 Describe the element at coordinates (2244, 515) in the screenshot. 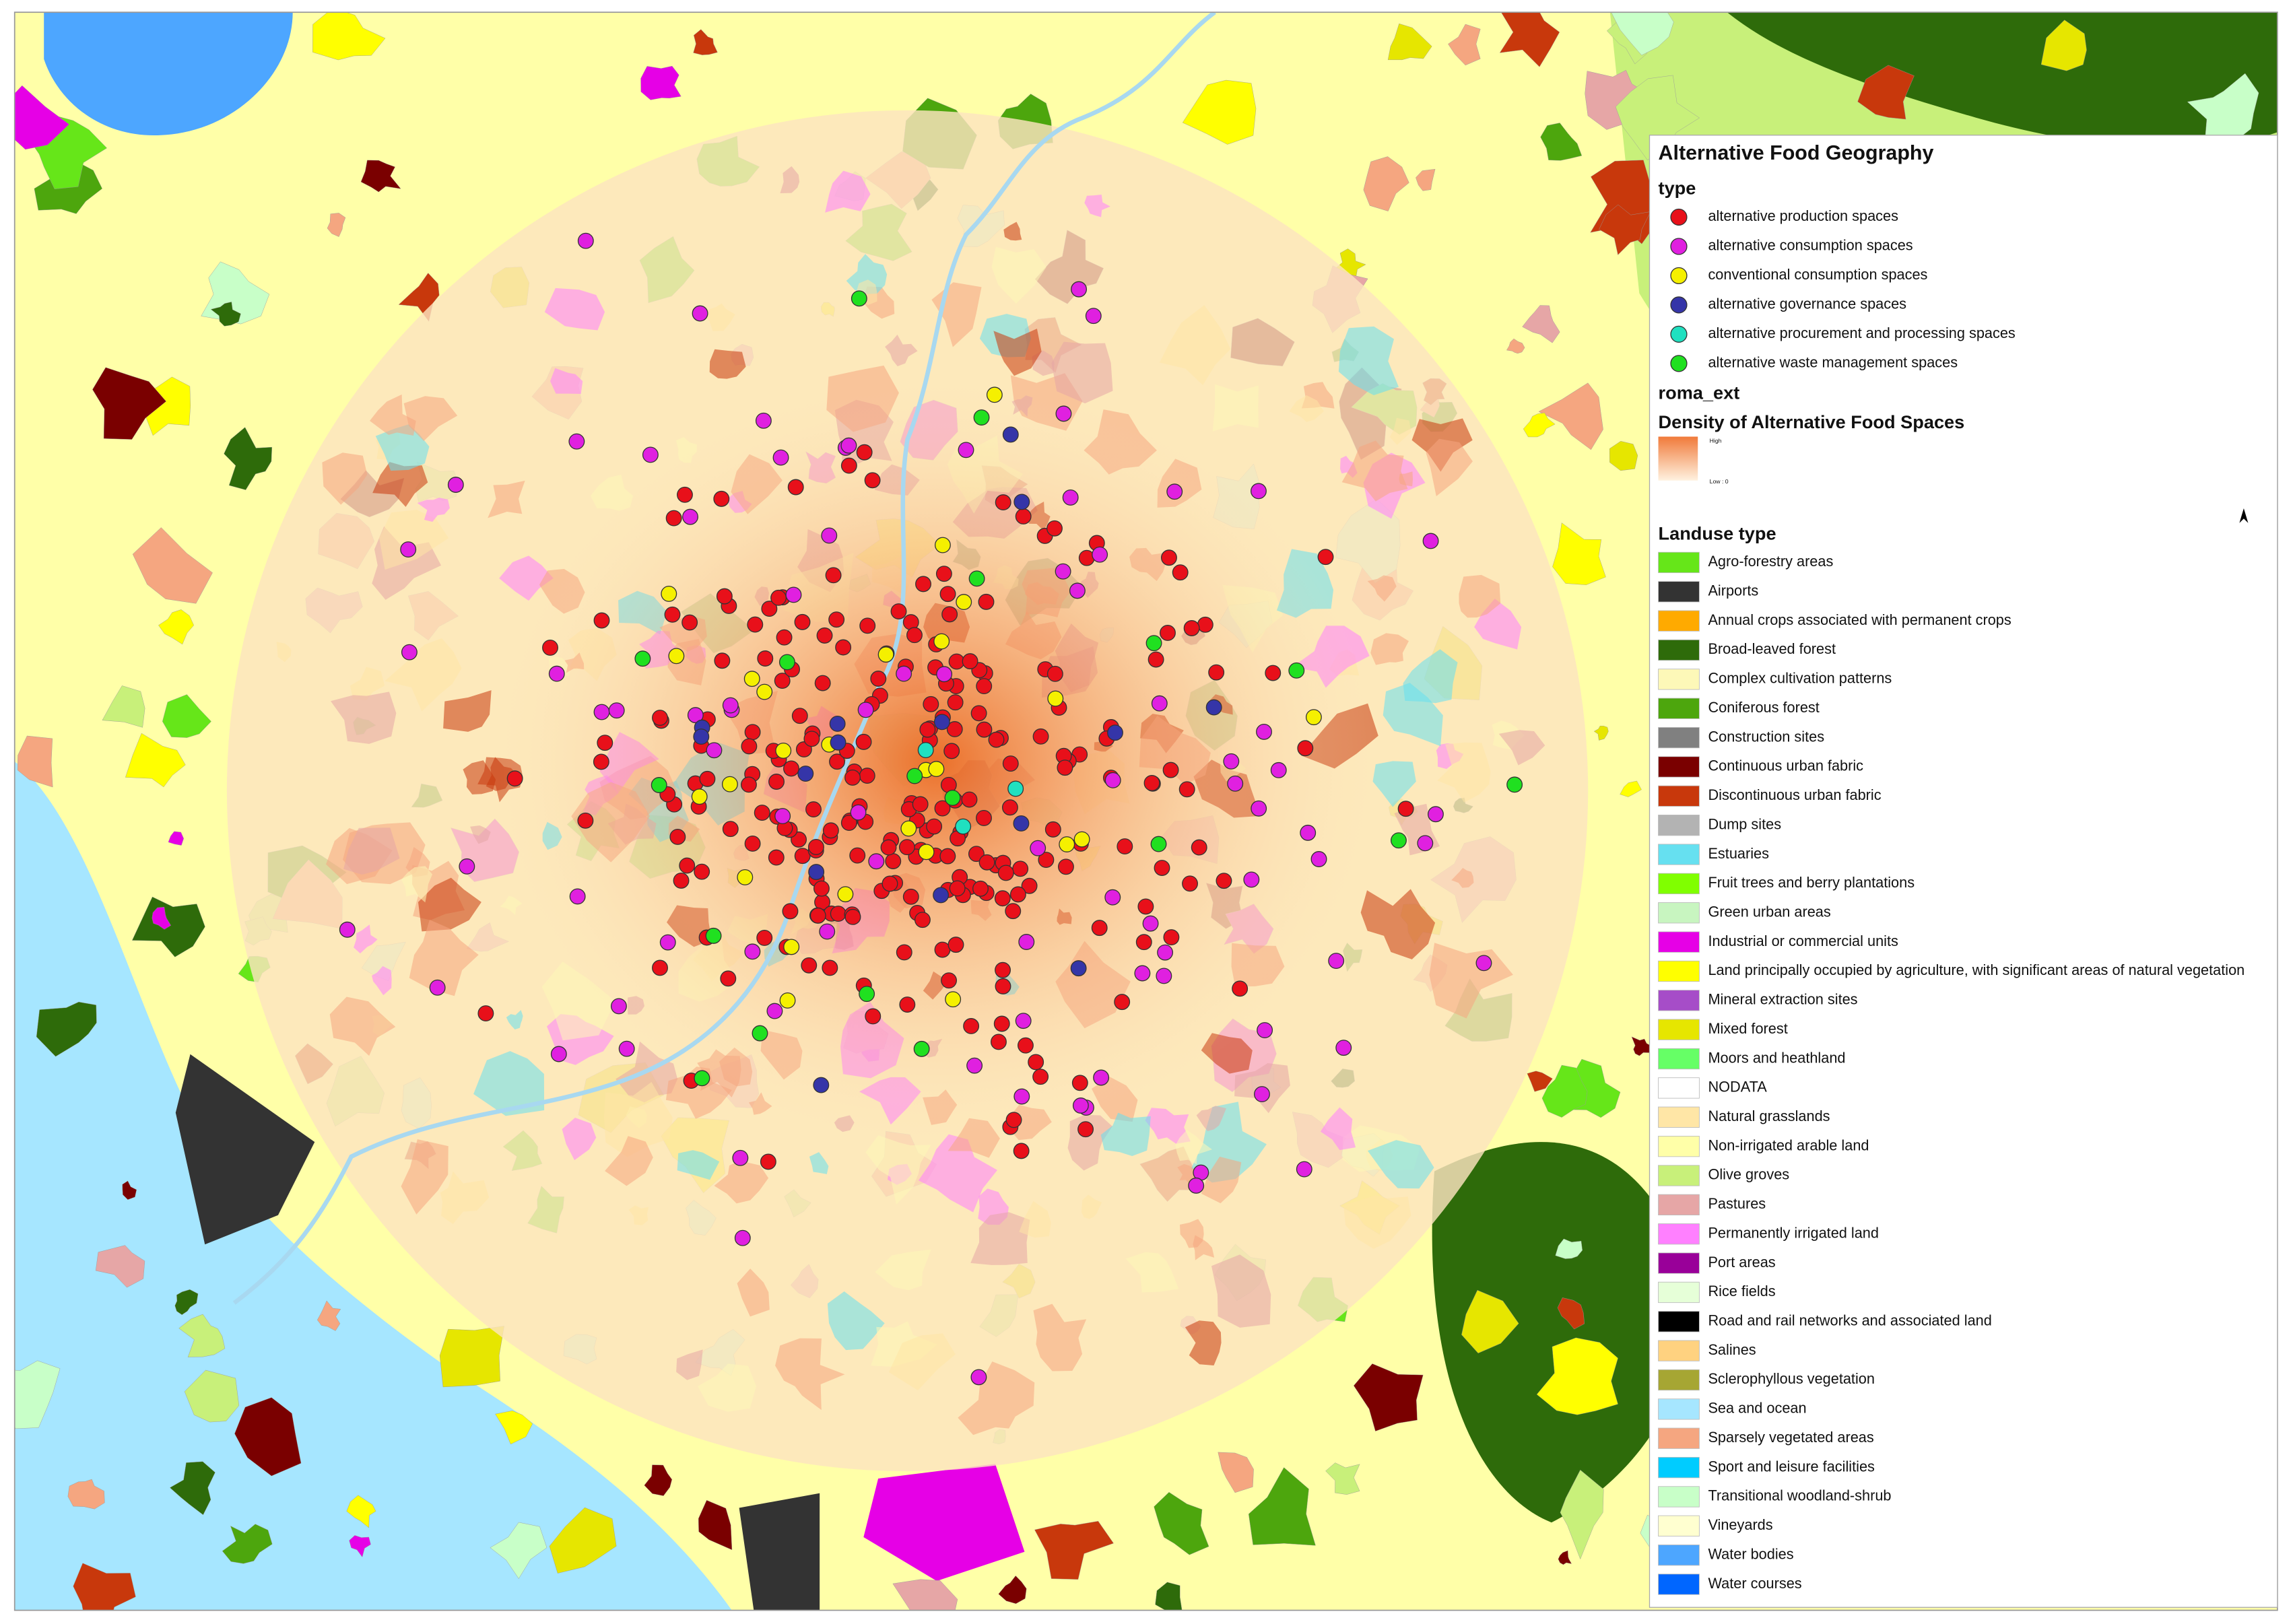

I see `north-arrow` at that location.